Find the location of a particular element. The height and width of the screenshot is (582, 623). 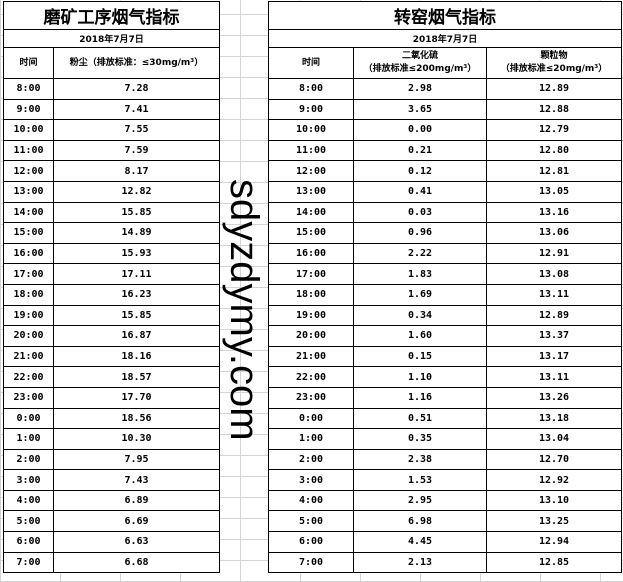

time-cell: 23:00 is located at coordinates (28, 397).